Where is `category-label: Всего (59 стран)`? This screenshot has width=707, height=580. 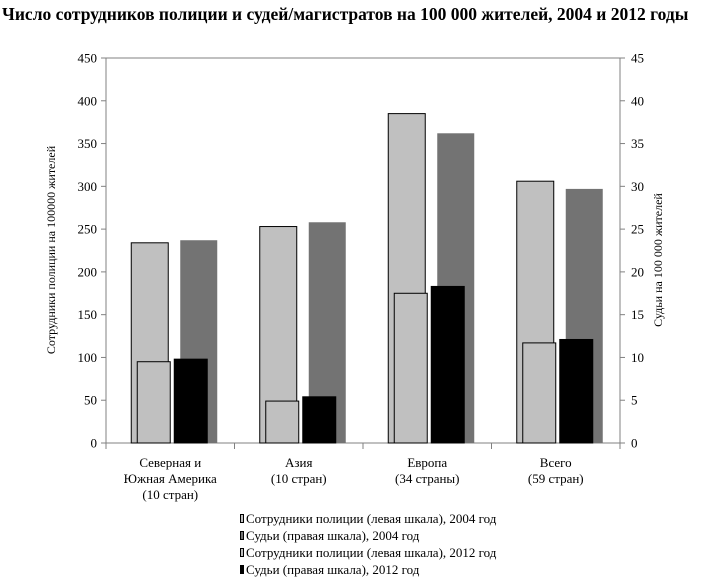 category-label: Всего (59 стран) is located at coordinates (556, 470).